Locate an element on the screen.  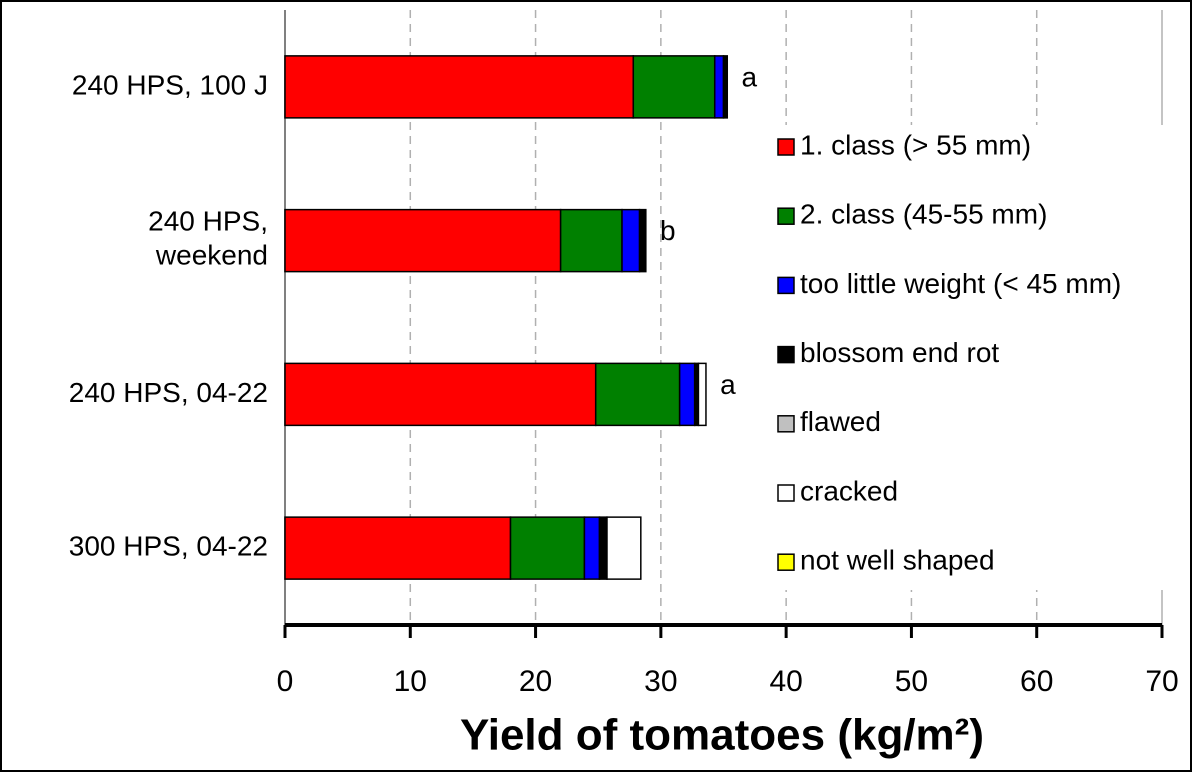
x-tick-label: 10 is located at coordinates (410, 681).